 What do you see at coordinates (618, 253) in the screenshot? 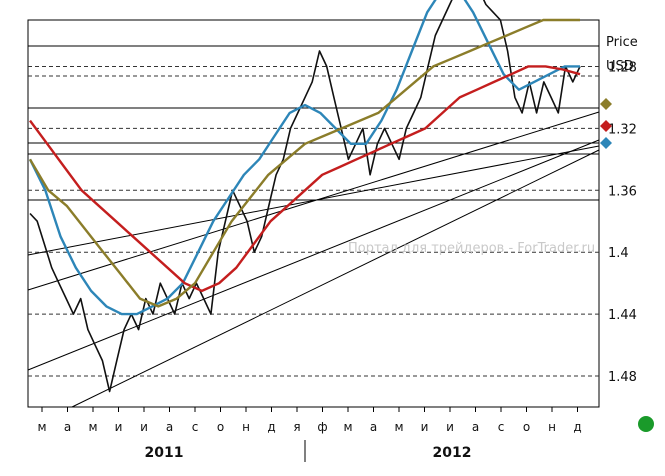
I see `y-tick-label: 1.4` at bounding box center [618, 253].